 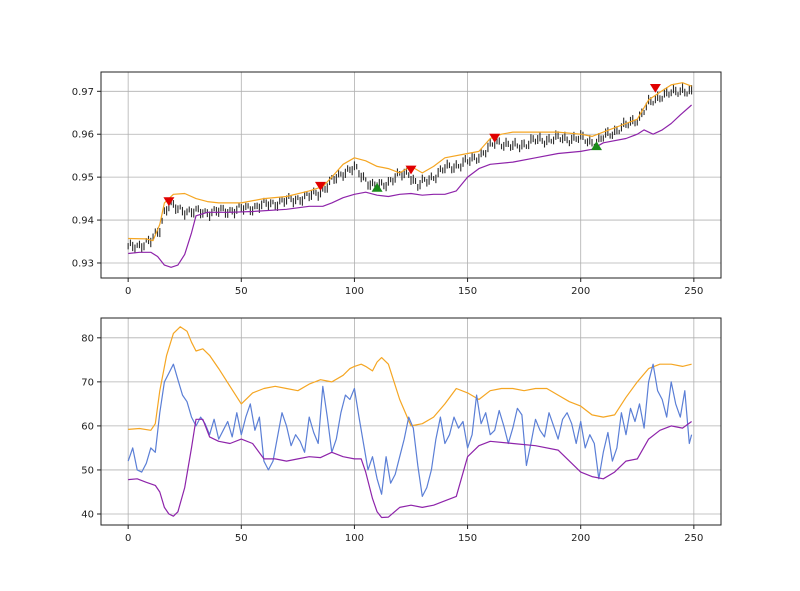 What do you see at coordinates (410, 468) in the screenshot?
I see `lower-line` at bounding box center [410, 468].